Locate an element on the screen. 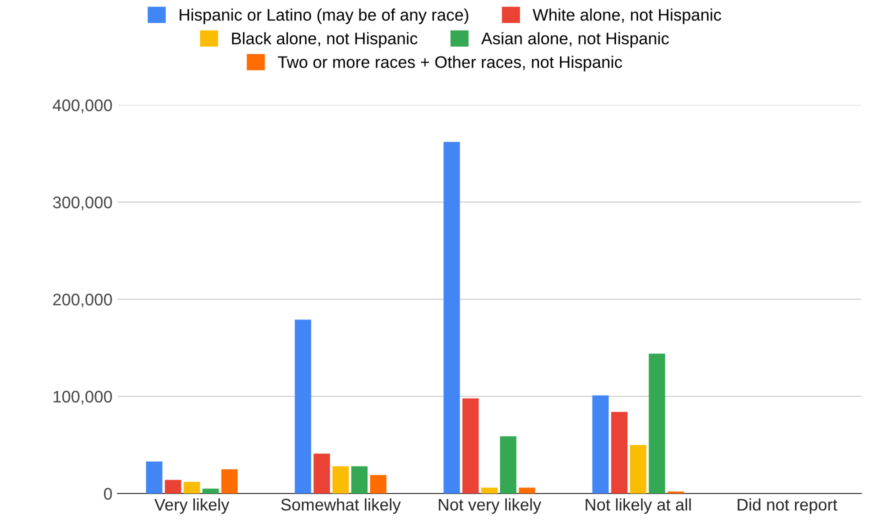 Image resolution: width=870 pixels, height=525 pixels. x-tick-label: Not likely at all is located at coordinates (638, 506).